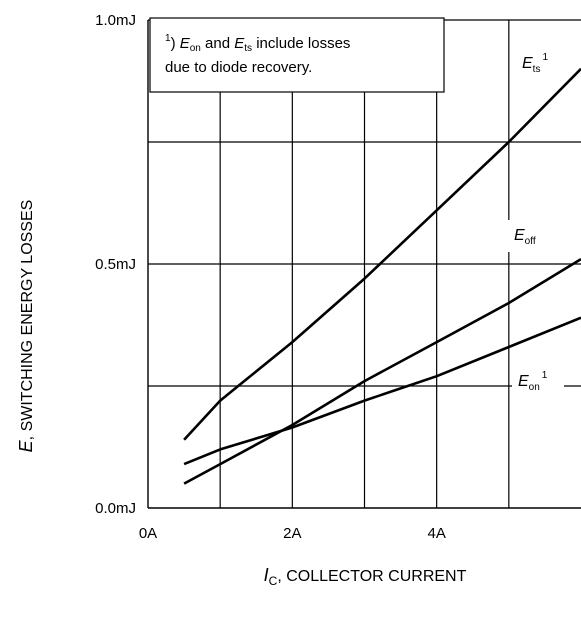 The height and width of the screenshot is (617, 581). Describe the element at coordinates (148, 533) in the screenshot. I see `x-tick-label: 0A` at that location.